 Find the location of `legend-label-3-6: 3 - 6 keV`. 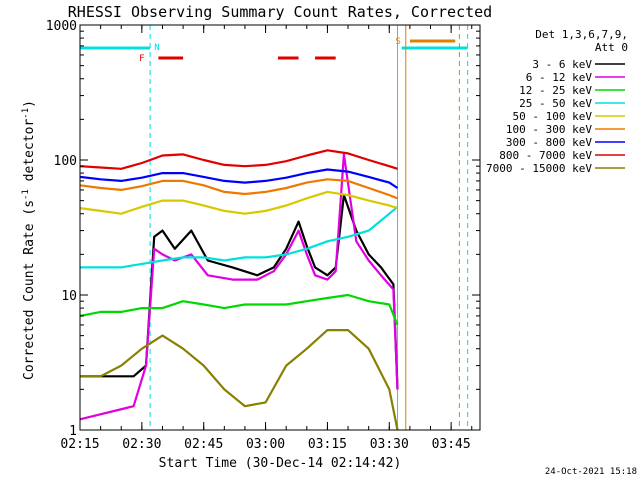

legend-label-3-6: 3 - 6 keV is located at coordinates (562, 64).